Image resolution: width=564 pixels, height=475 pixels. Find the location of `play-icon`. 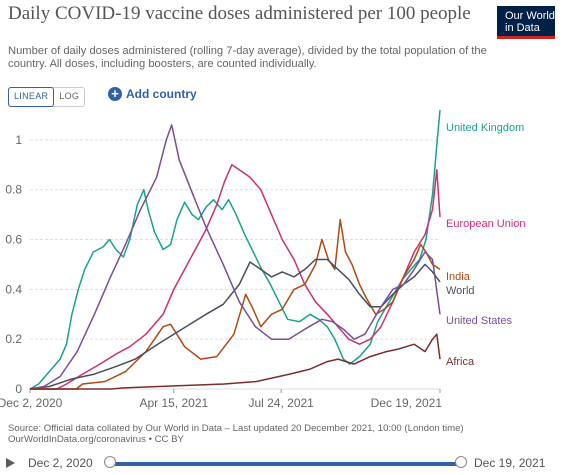

play-icon is located at coordinates (10, 463).